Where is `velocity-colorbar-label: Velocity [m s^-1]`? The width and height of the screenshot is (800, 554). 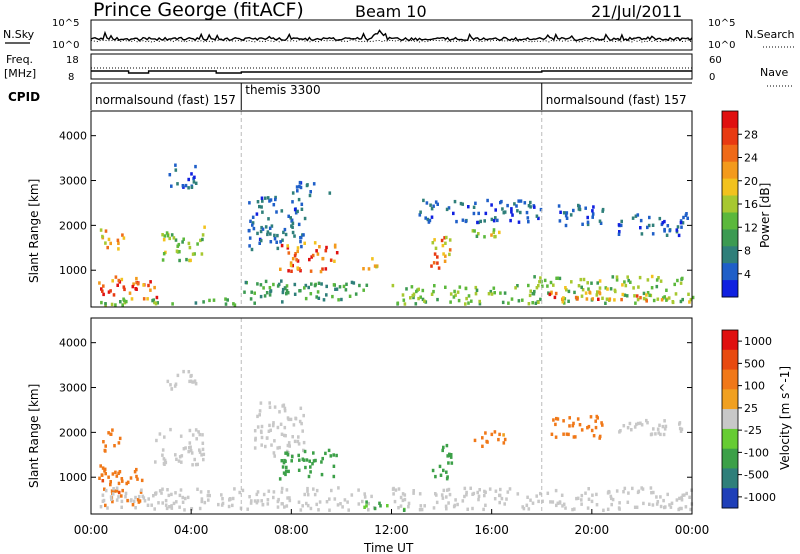
velocity-colorbar-label: Velocity [m s^-1] is located at coordinates (785, 418).